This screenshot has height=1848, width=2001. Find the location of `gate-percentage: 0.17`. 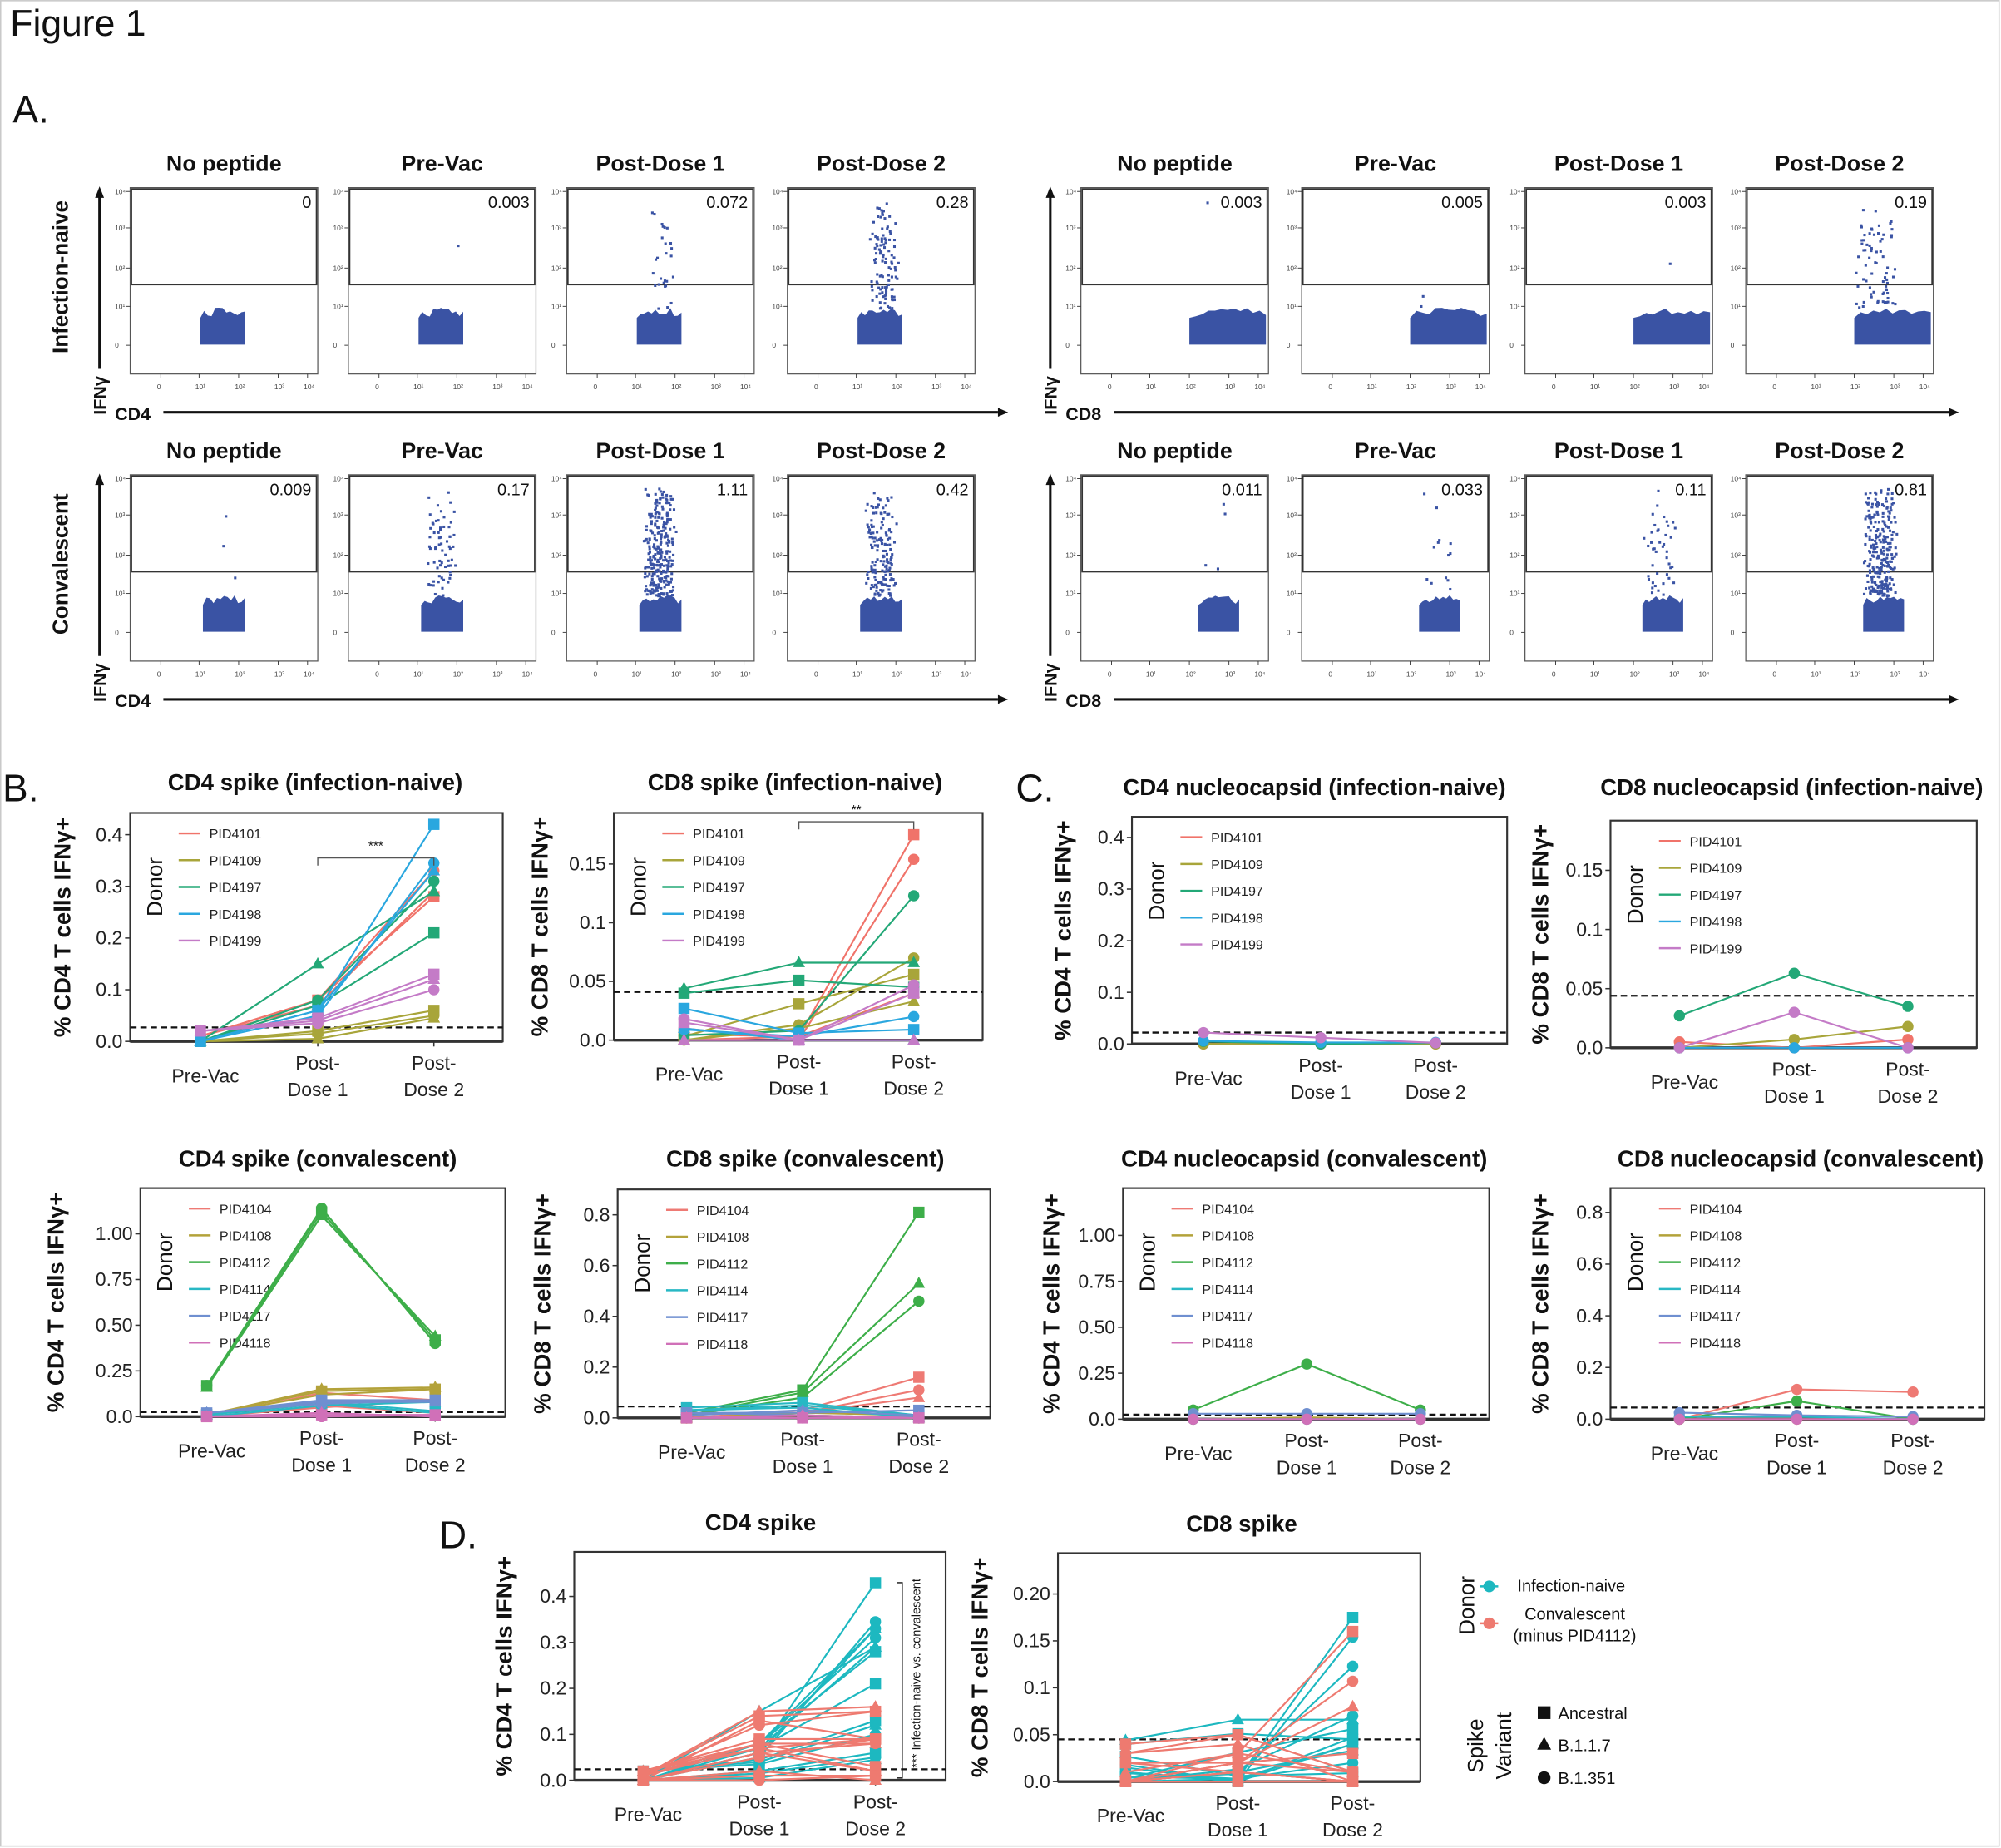

gate-percentage: 0.17 is located at coordinates (513, 490).